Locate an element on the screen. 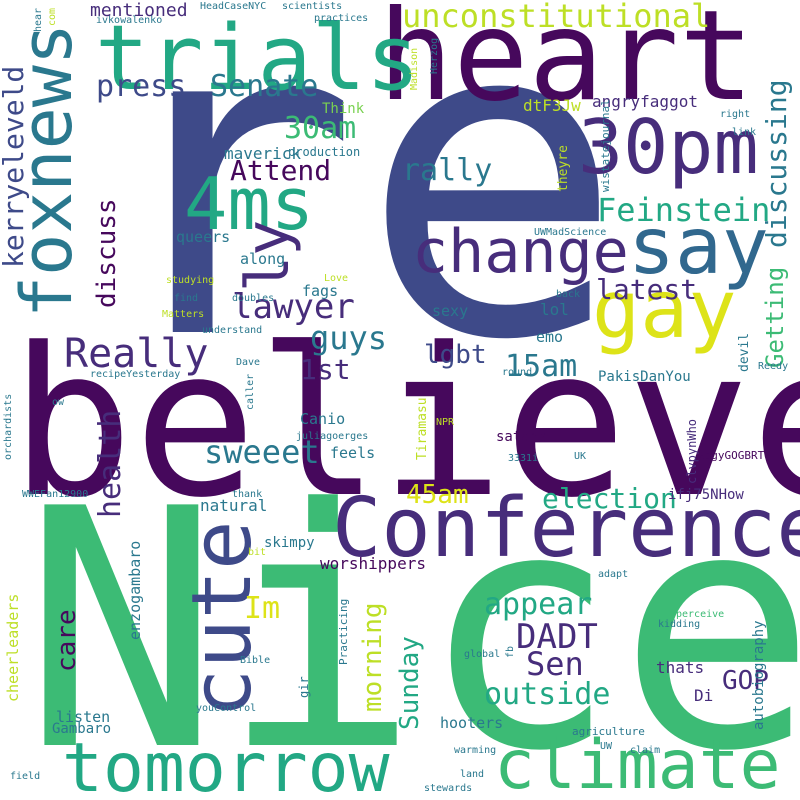  word-getting: Getting is located at coordinates (775, 317).